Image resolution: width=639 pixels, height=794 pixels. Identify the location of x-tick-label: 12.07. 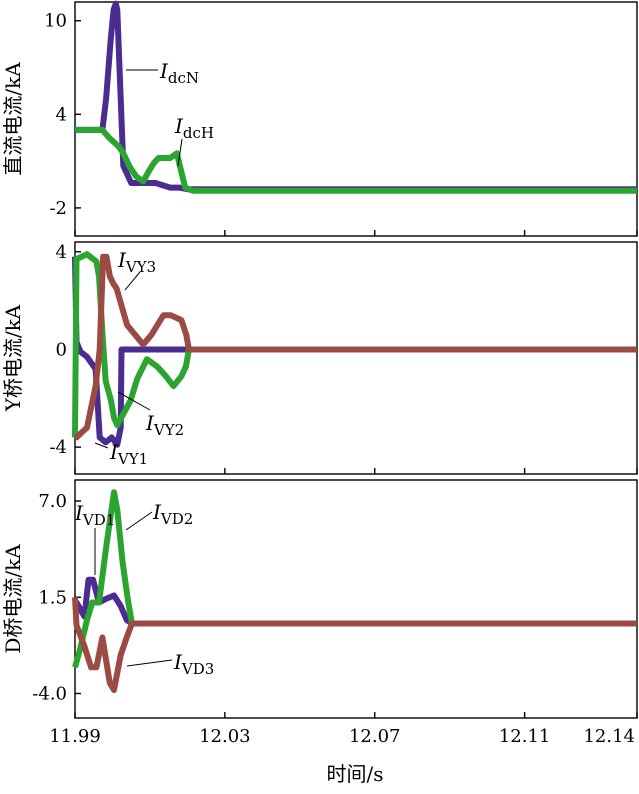
(375, 736).